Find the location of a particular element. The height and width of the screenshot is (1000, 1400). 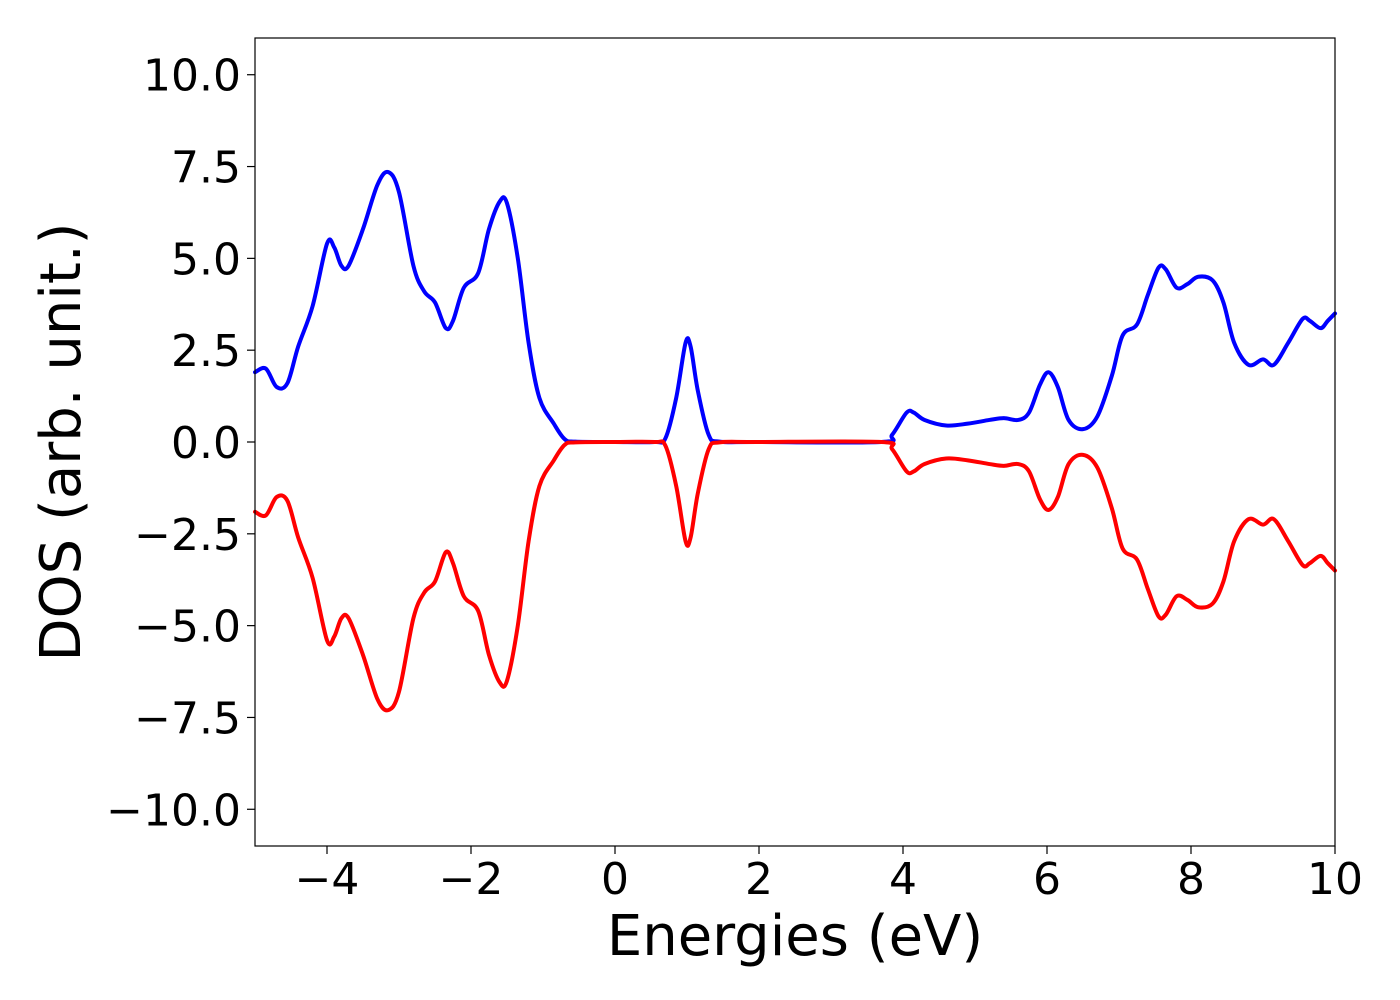

x-tick-label: 10 is located at coordinates (1335, 879).